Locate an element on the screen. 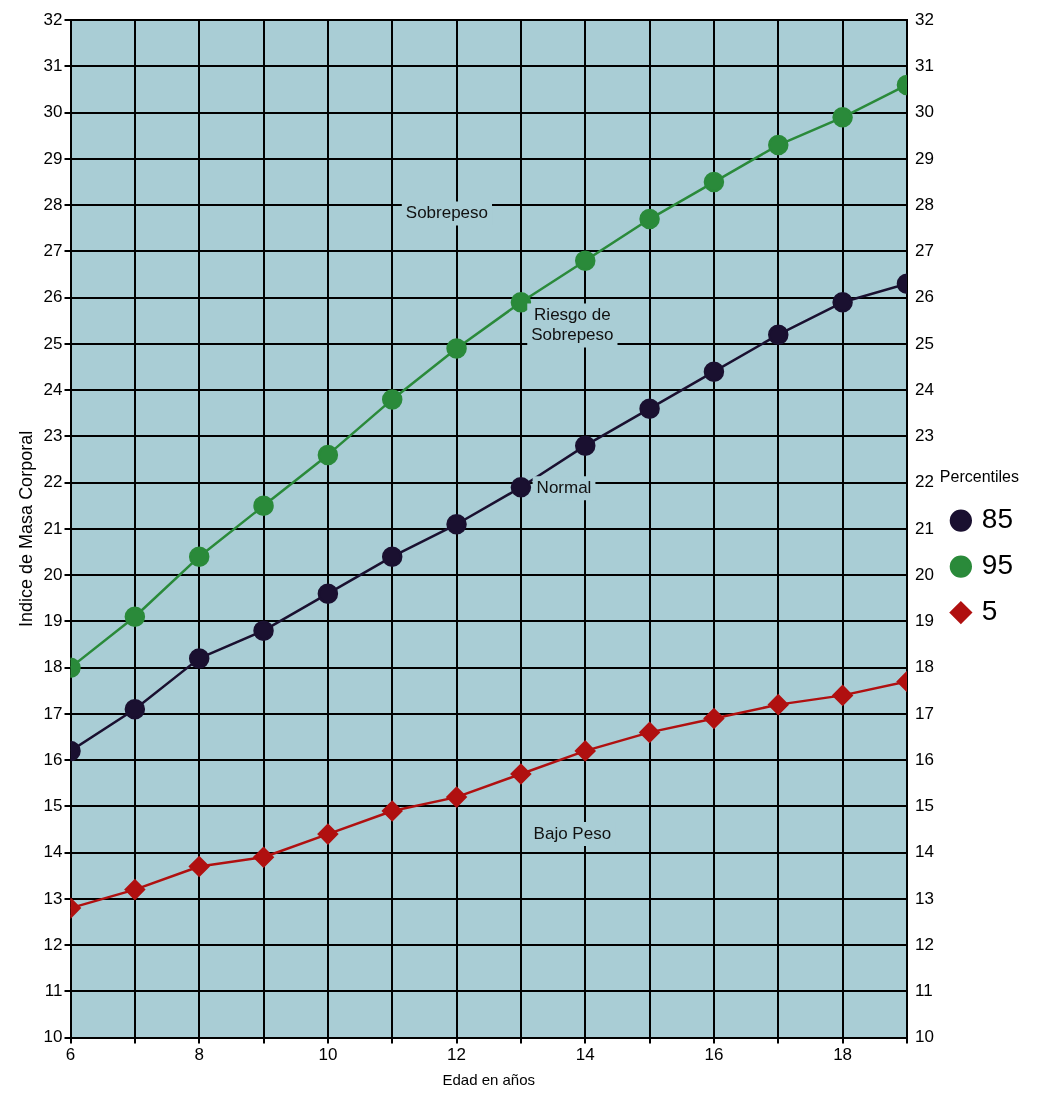 This screenshot has height=1116, width=1043. y-tick-label: 30 is located at coordinates (53, 112).